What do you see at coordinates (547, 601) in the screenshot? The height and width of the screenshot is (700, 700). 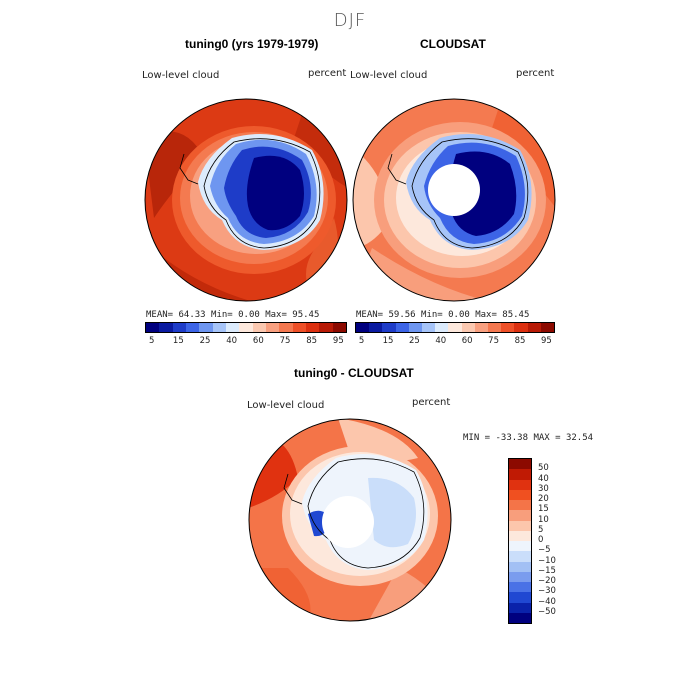 I see `colorbar-tick-label: −40` at bounding box center [547, 601].